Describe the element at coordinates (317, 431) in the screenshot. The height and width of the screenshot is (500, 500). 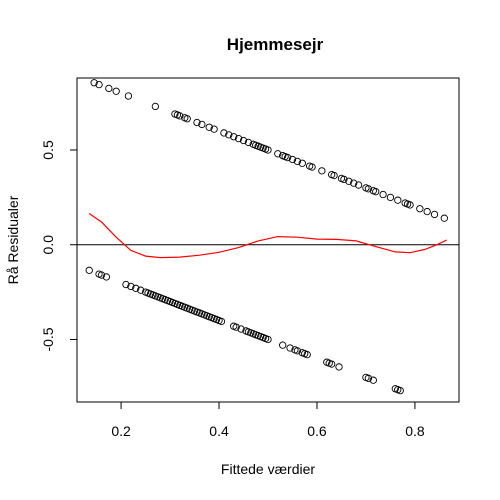
I see `x-tick-label: 0.6` at that location.